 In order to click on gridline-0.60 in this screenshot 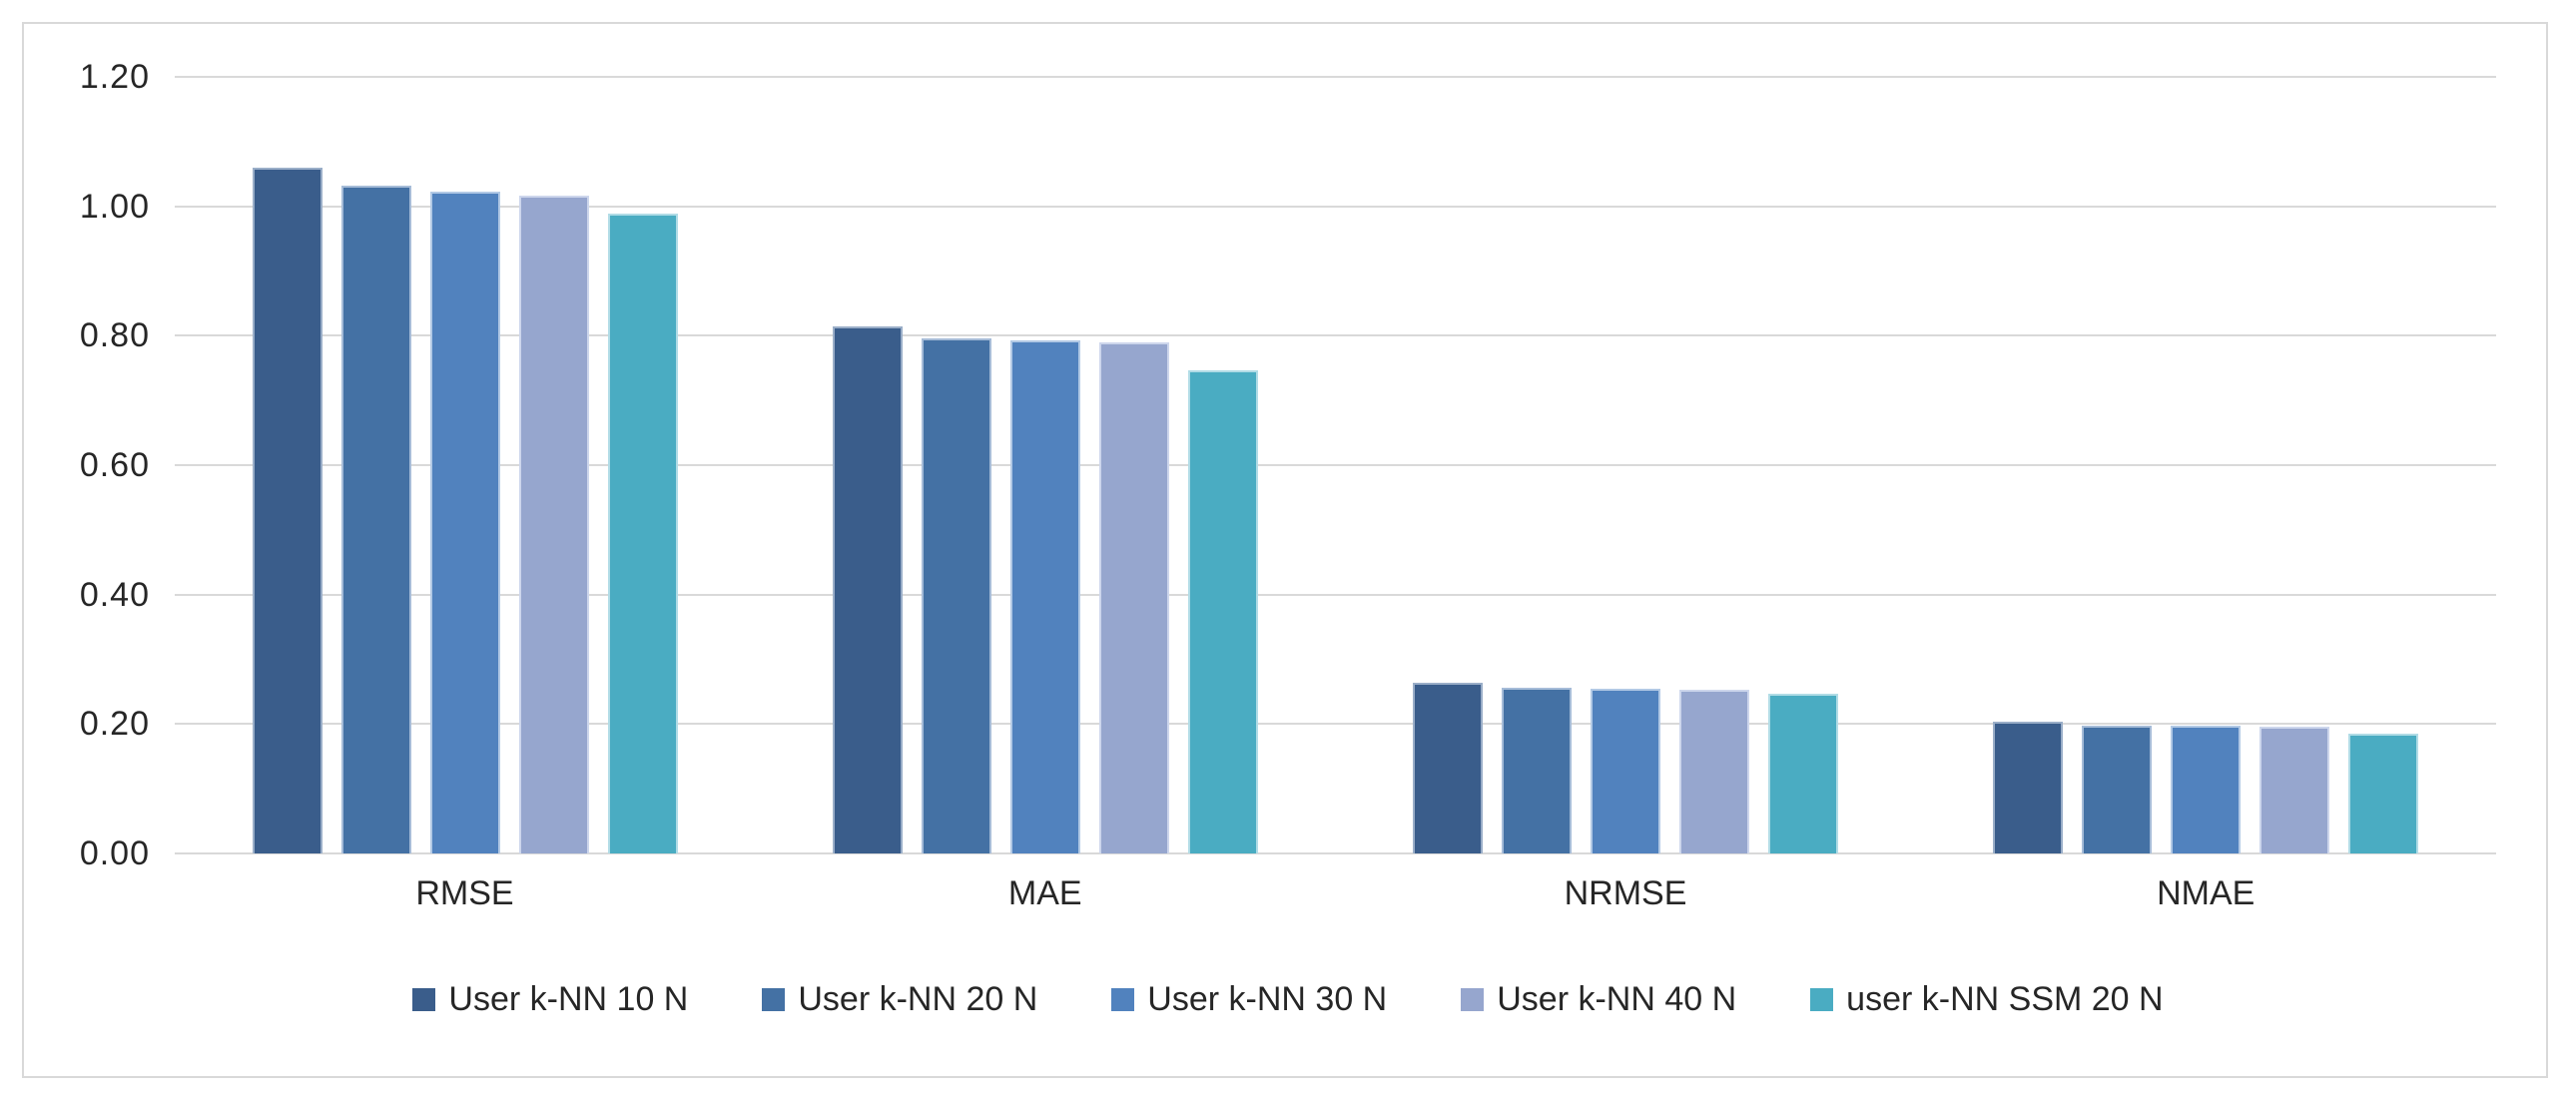, I will do `click(1335, 465)`.